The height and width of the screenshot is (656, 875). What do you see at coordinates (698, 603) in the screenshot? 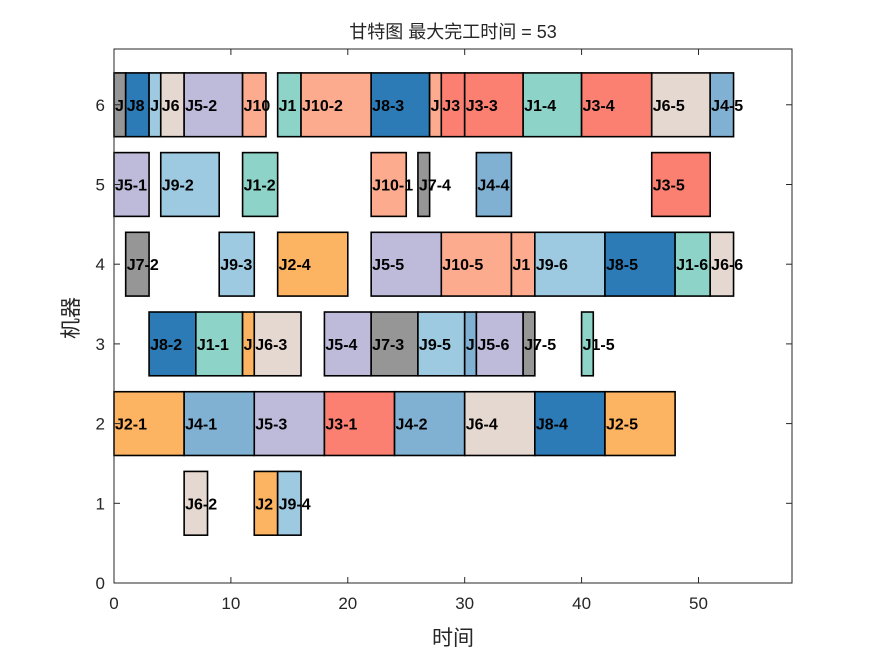
I see `x-tick-label: 50` at bounding box center [698, 603].